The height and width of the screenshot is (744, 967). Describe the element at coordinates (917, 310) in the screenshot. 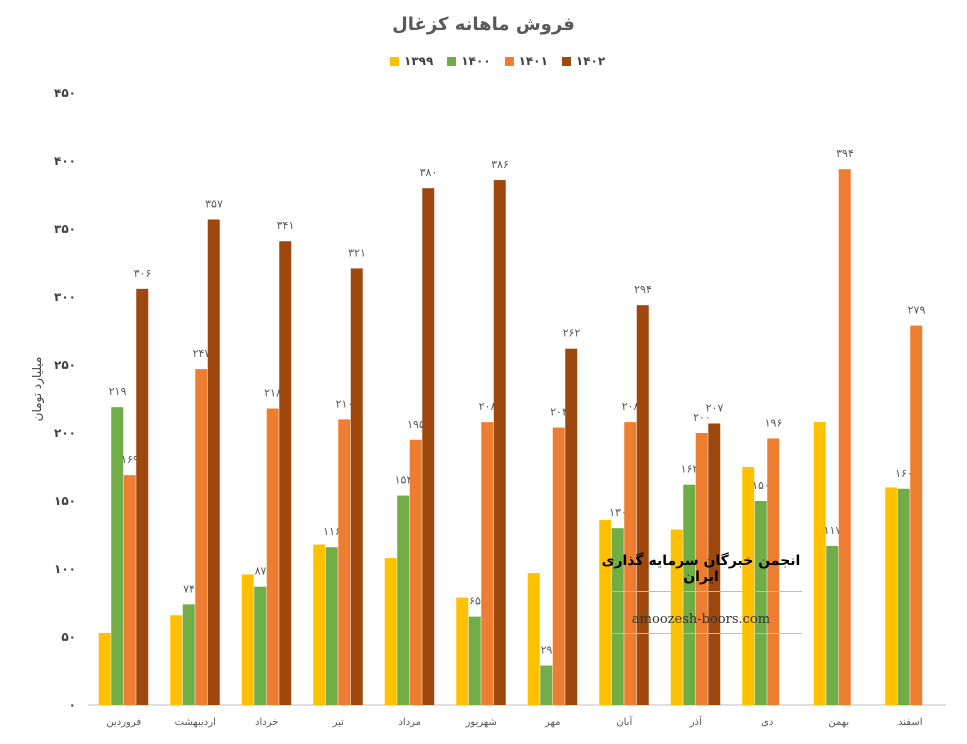

I see `data-label: ۲۷۹` at that location.